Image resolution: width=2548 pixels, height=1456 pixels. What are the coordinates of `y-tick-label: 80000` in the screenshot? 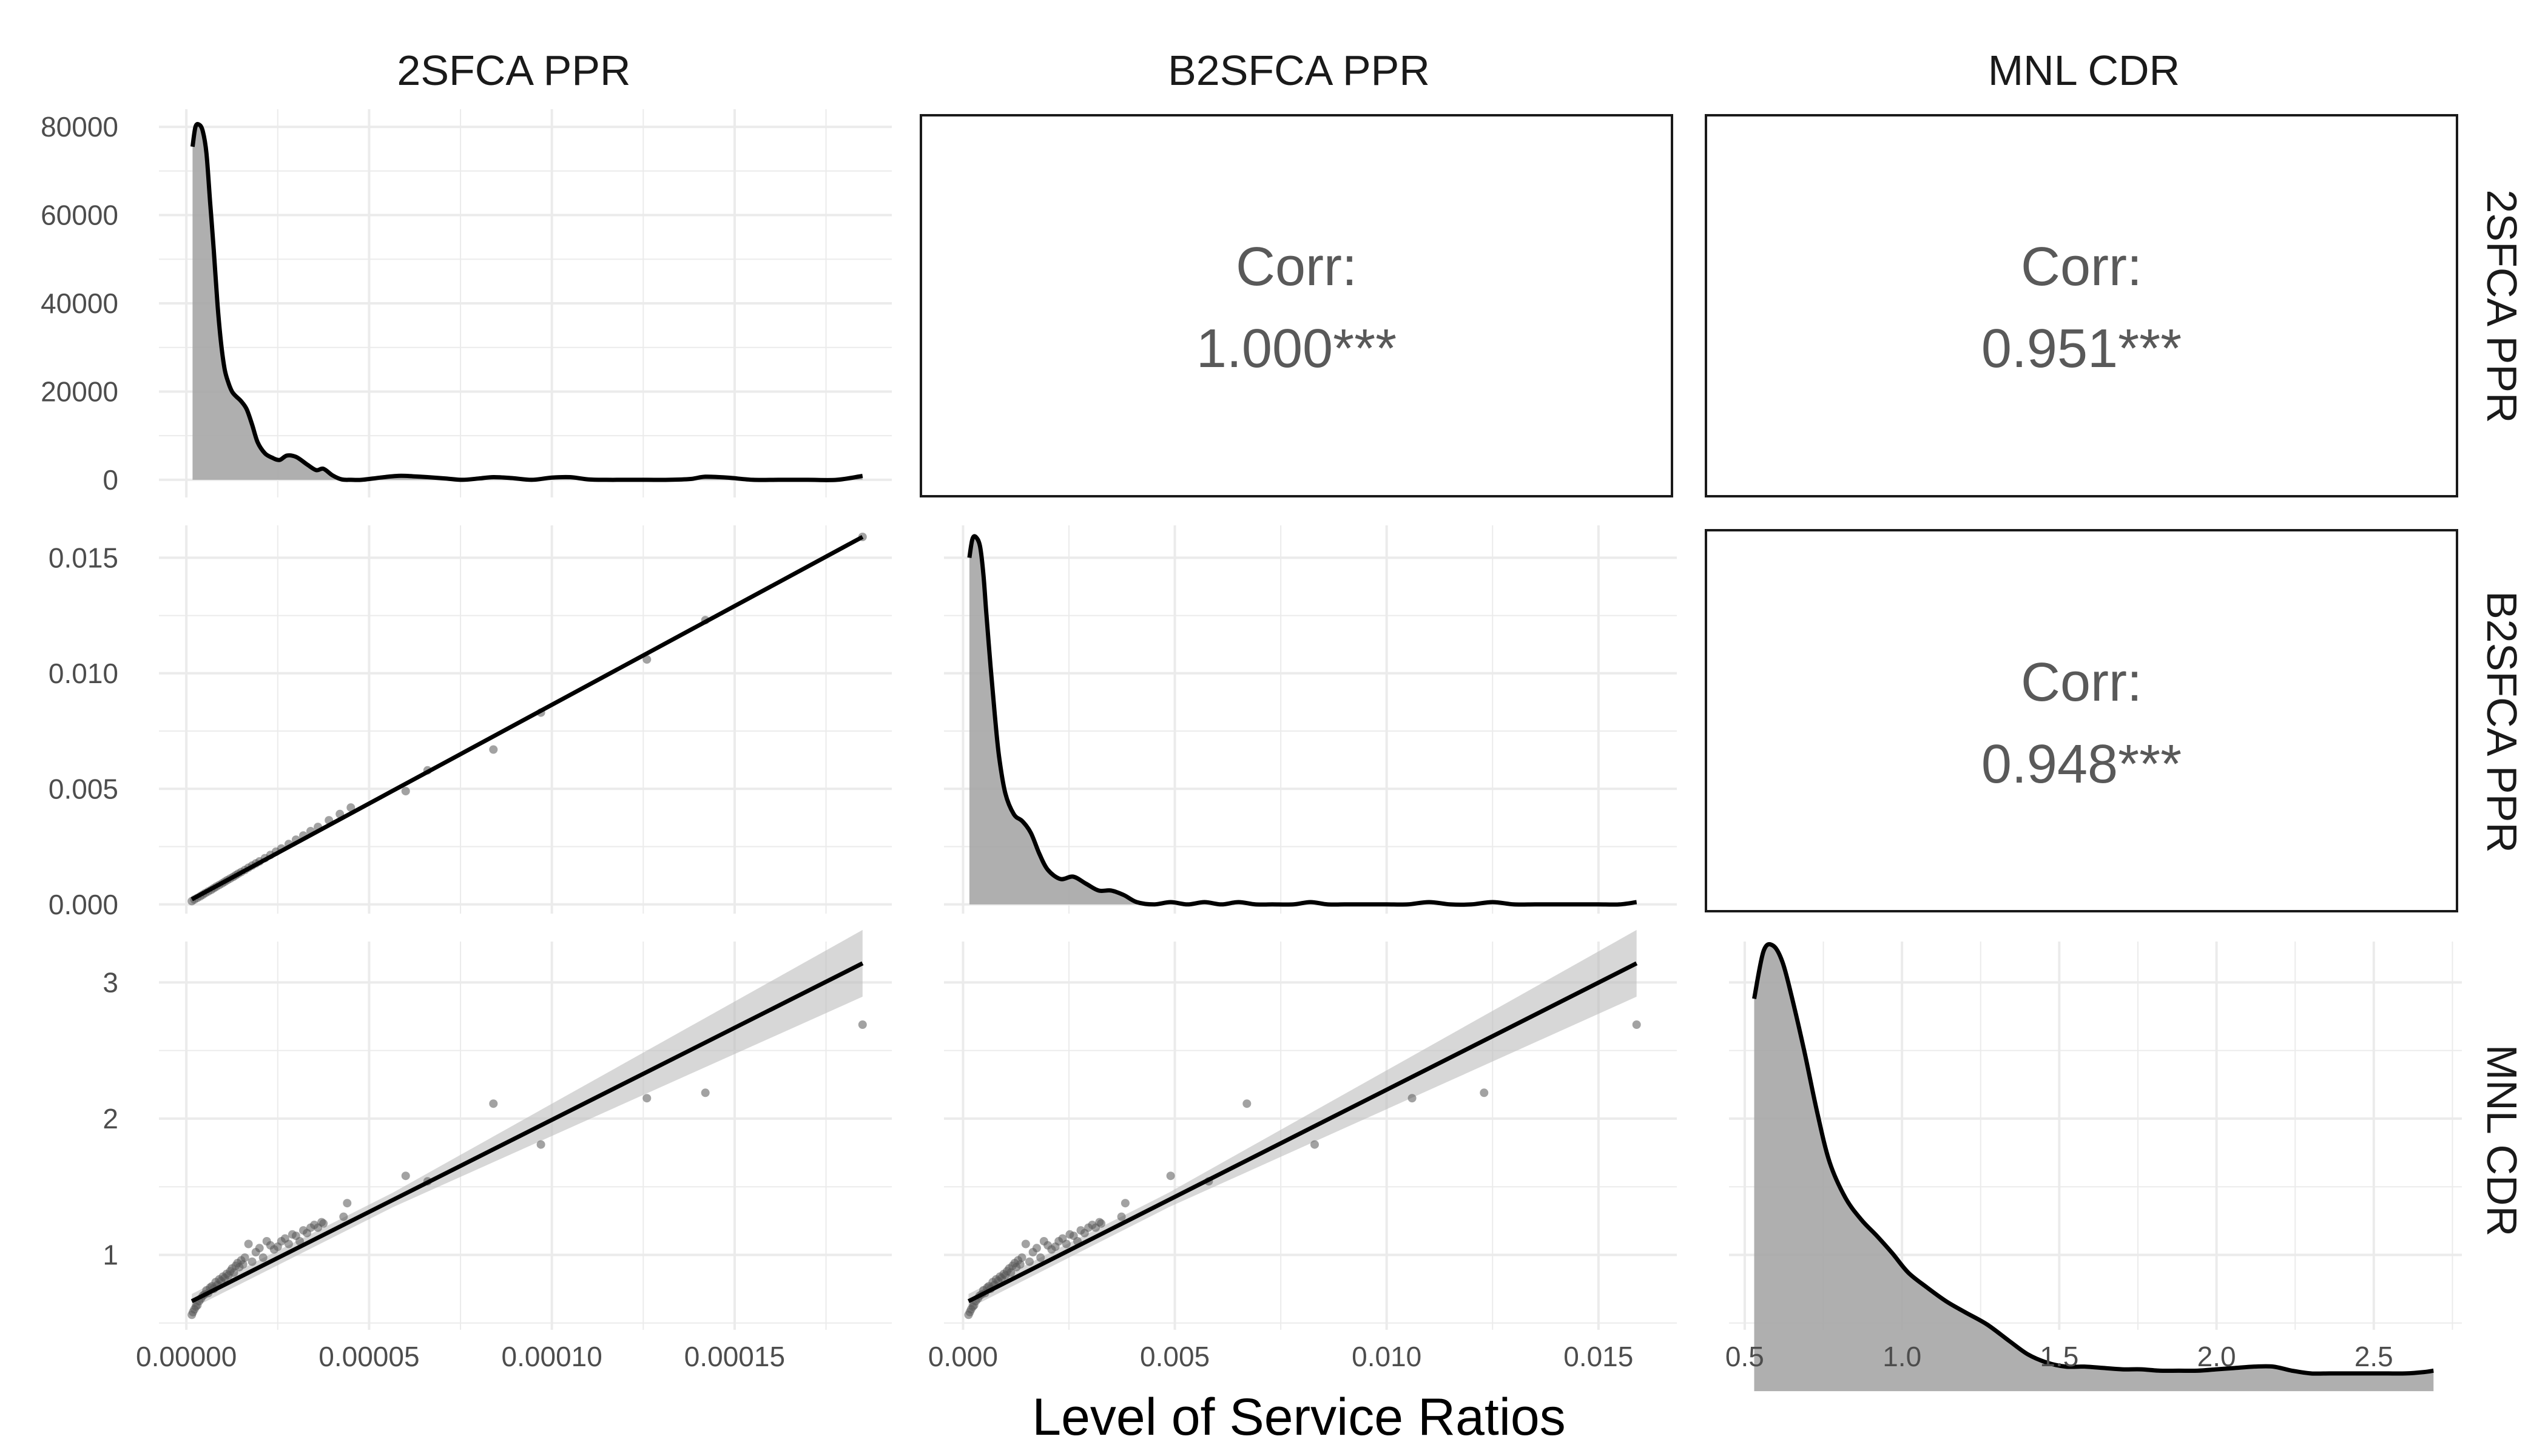 It's located at (79, 127).